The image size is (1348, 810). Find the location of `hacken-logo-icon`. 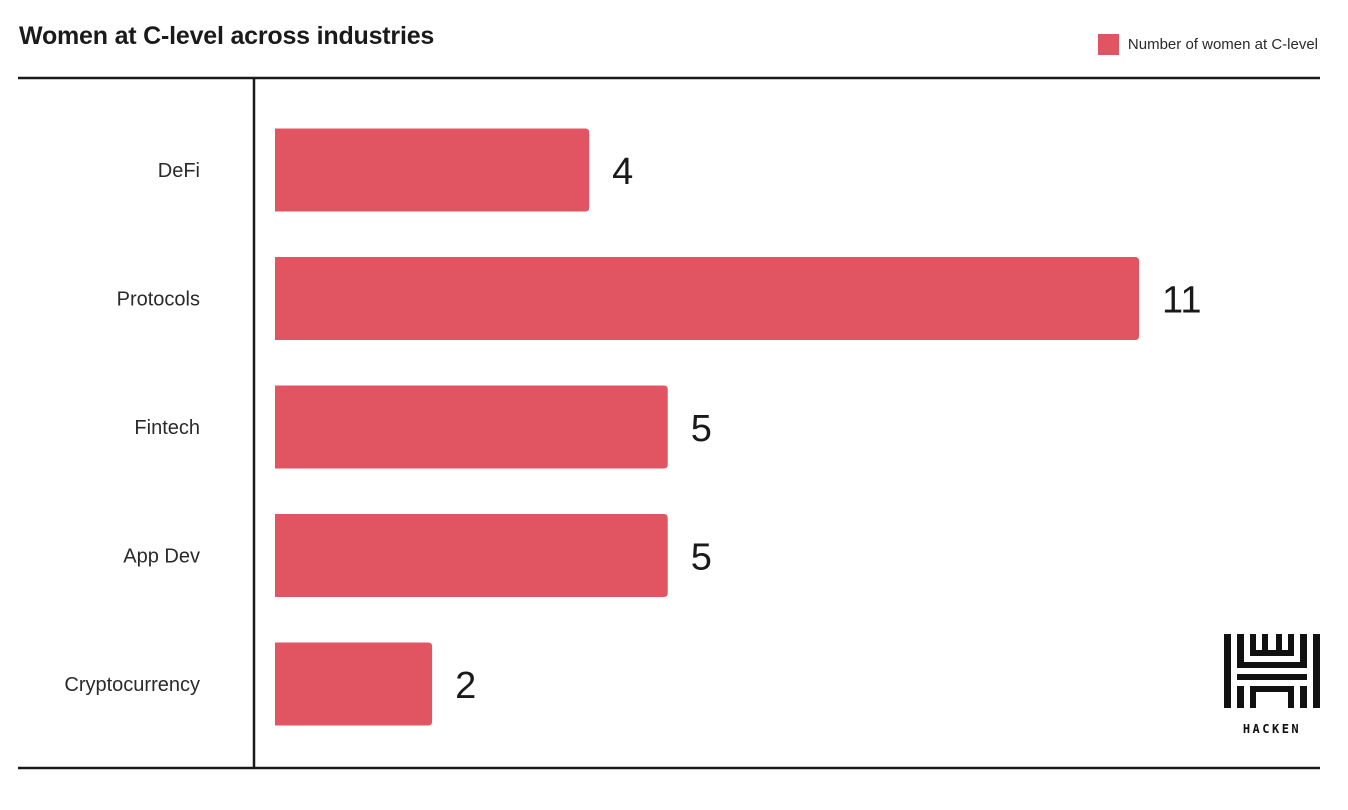

hacken-logo-icon is located at coordinates (1272, 671).